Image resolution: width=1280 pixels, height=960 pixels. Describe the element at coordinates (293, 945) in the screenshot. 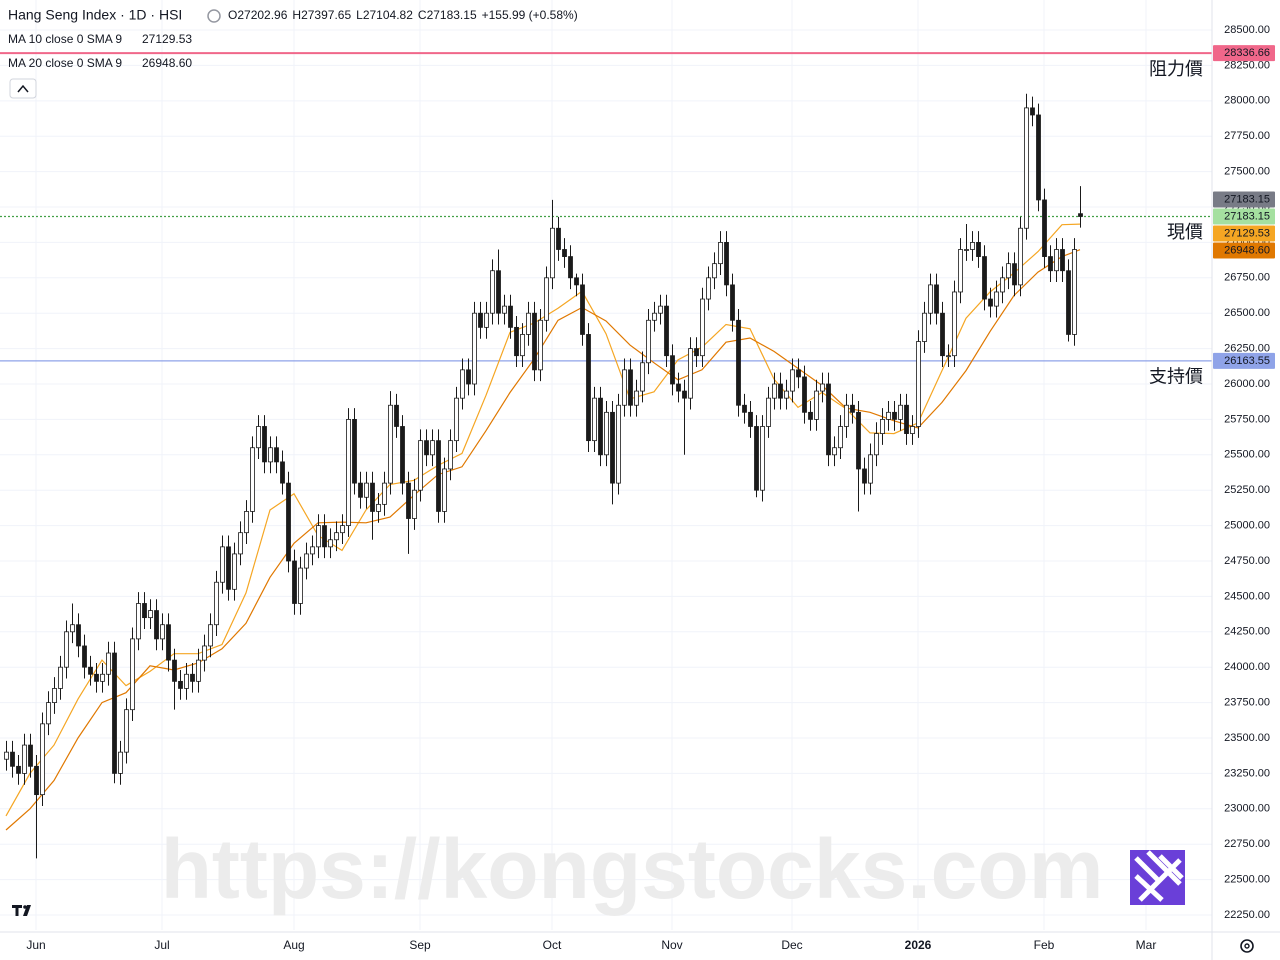

I see `x-tick-label: Aug` at that location.